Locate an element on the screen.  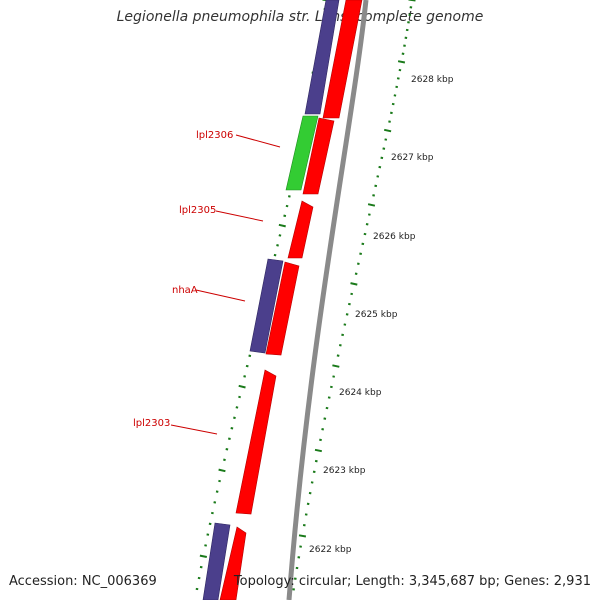
gene-lpl2306 is located at coordinates (302, 153).